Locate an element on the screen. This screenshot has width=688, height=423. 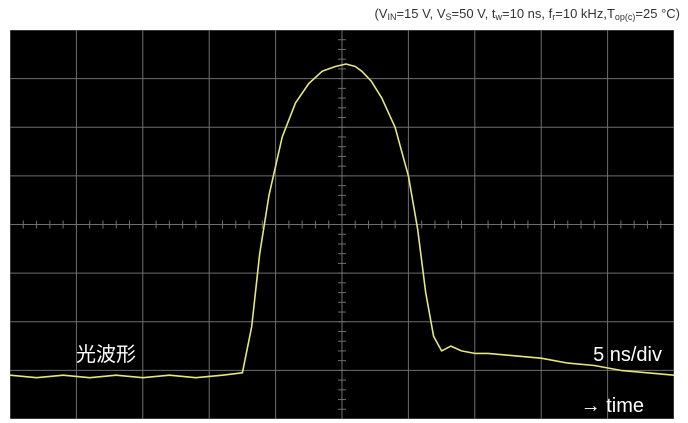
cond-tw-value: =10 ns, is located at coordinates (525, 13).